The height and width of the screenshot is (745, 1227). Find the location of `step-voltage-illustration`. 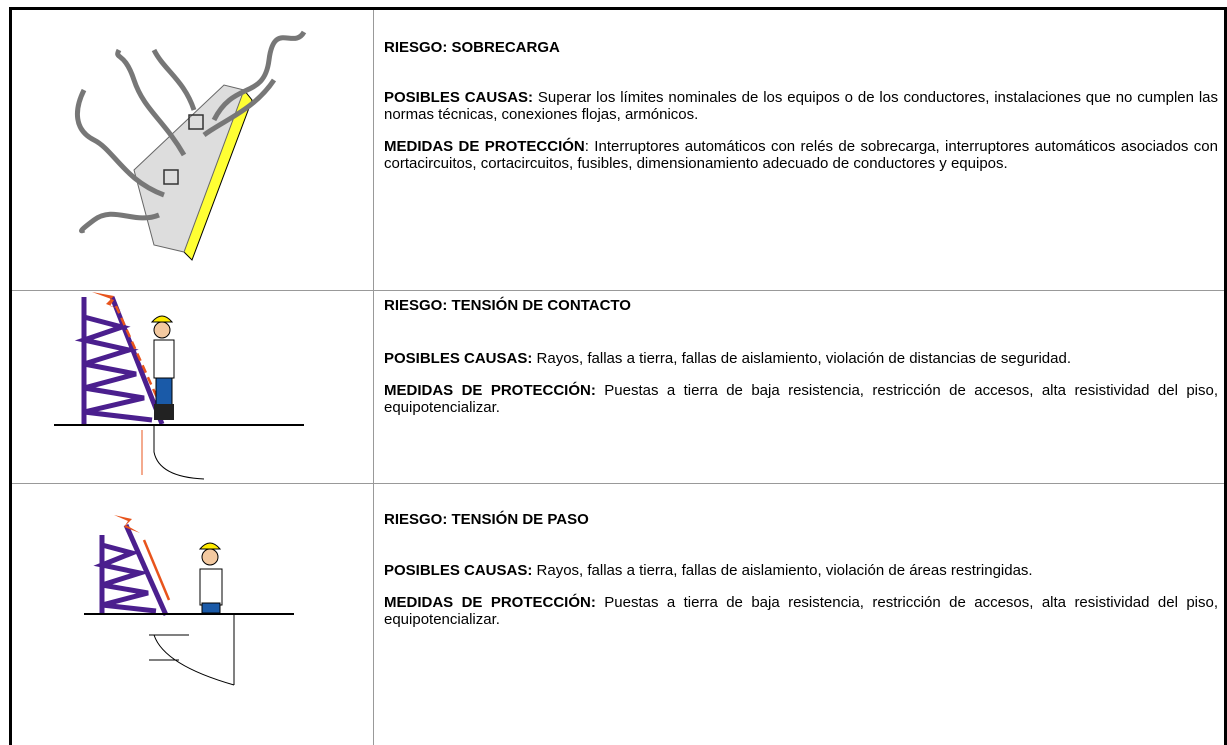

step-voltage-illustration is located at coordinates (189, 600).